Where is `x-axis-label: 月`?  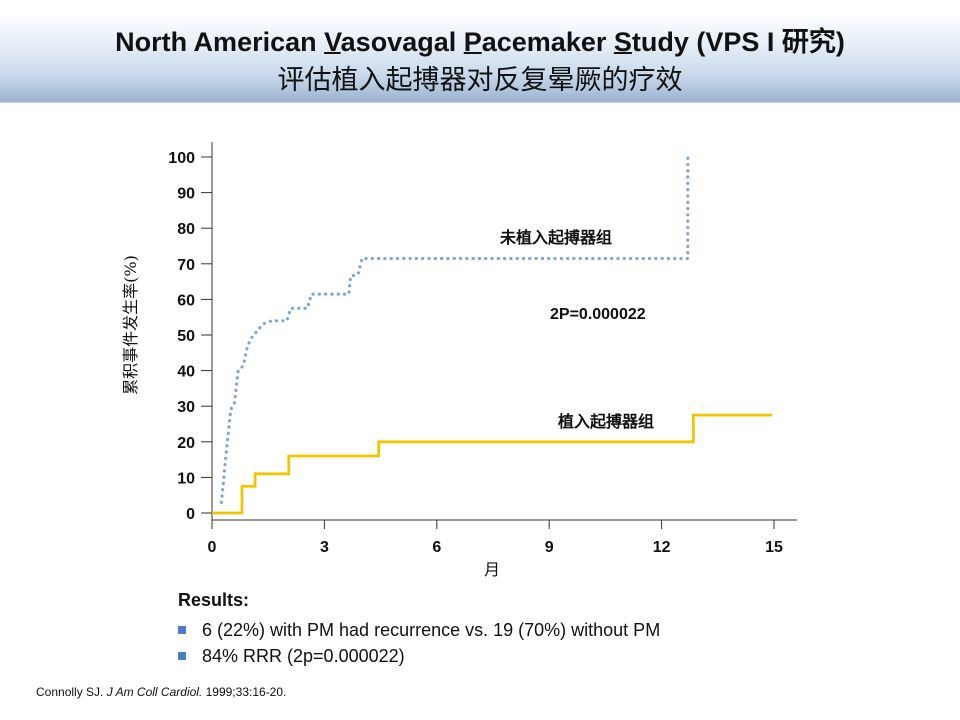 x-axis-label: 月 is located at coordinates (492, 569).